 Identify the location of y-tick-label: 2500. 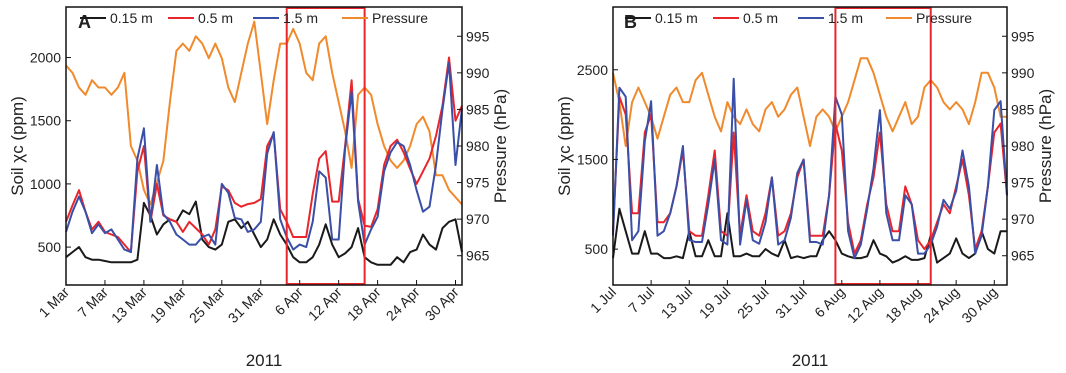
(592, 70).